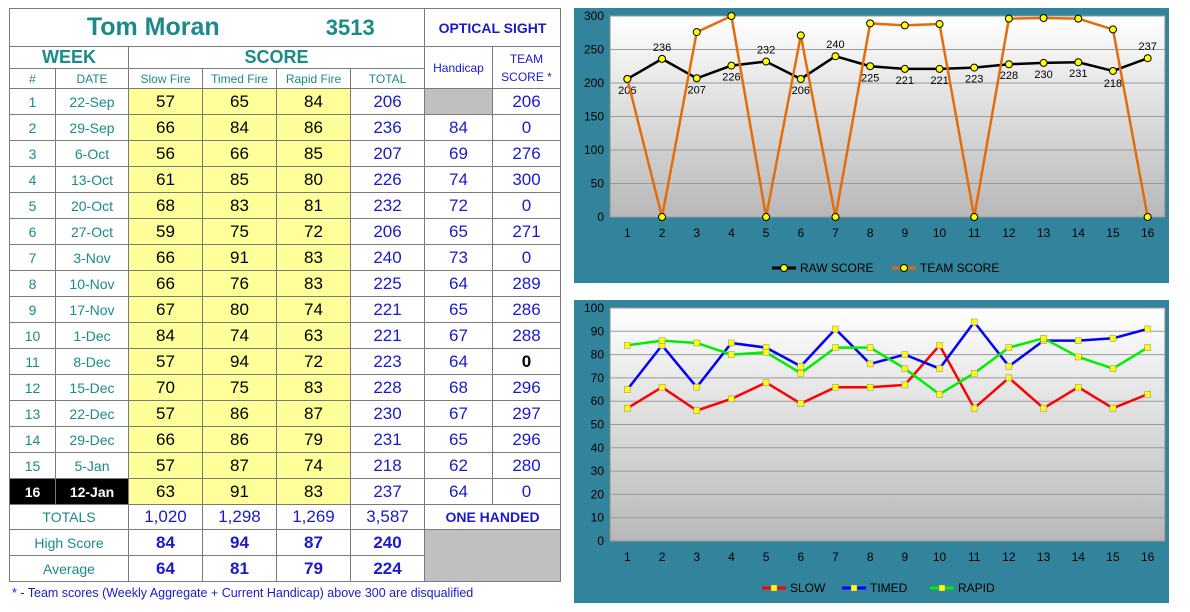 This screenshot has height=612, width=1190. Describe the element at coordinates (32, 465) in the screenshot. I see `week-number: 15` at that location.